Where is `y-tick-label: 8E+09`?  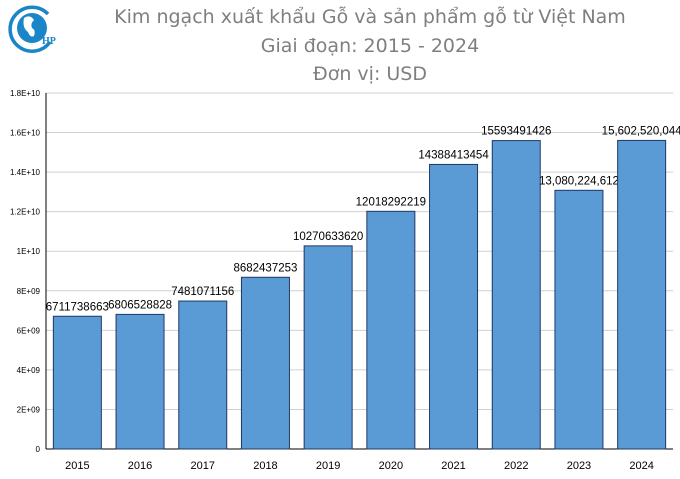 y-tick-label: 8E+09 is located at coordinates (29, 291).